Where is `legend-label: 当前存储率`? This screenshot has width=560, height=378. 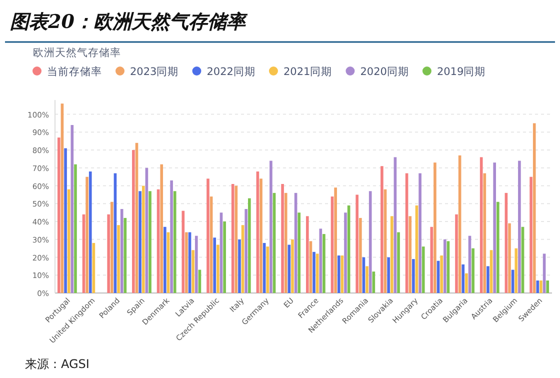
legend-label: 当前存储率 is located at coordinates (74, 71).